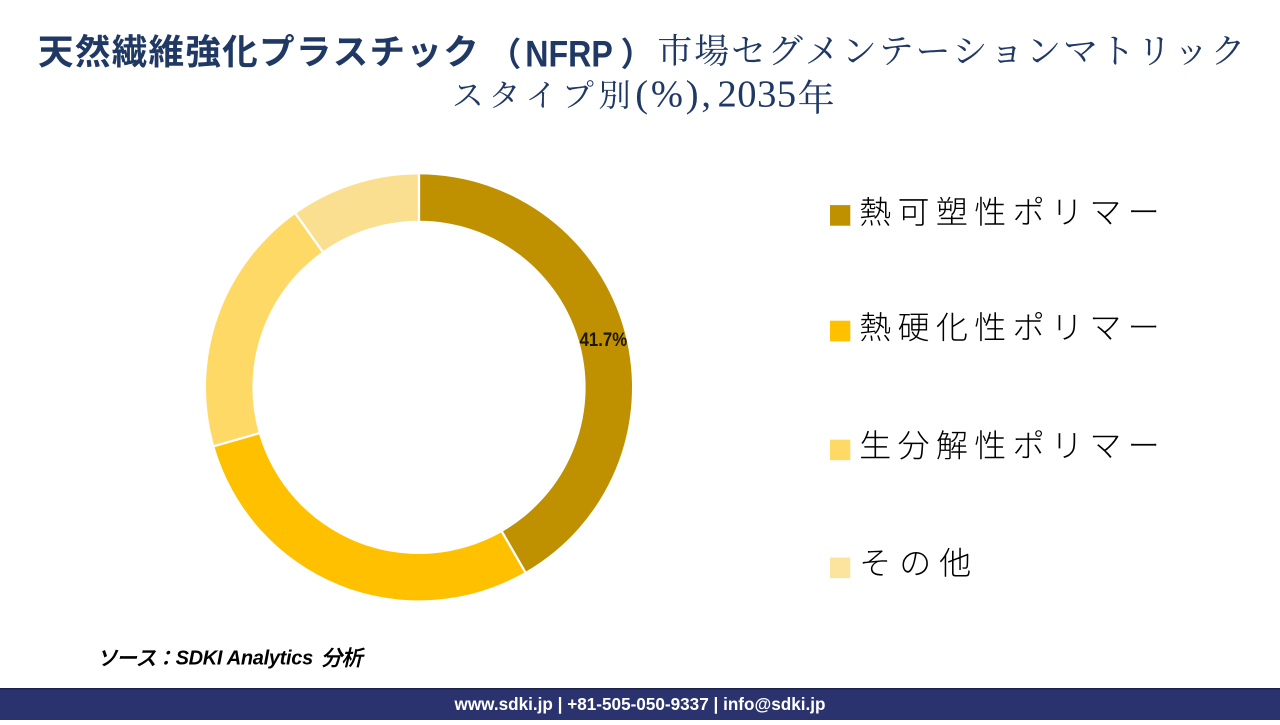  I want to click on svg-text: NFRP, so click(569, 53).